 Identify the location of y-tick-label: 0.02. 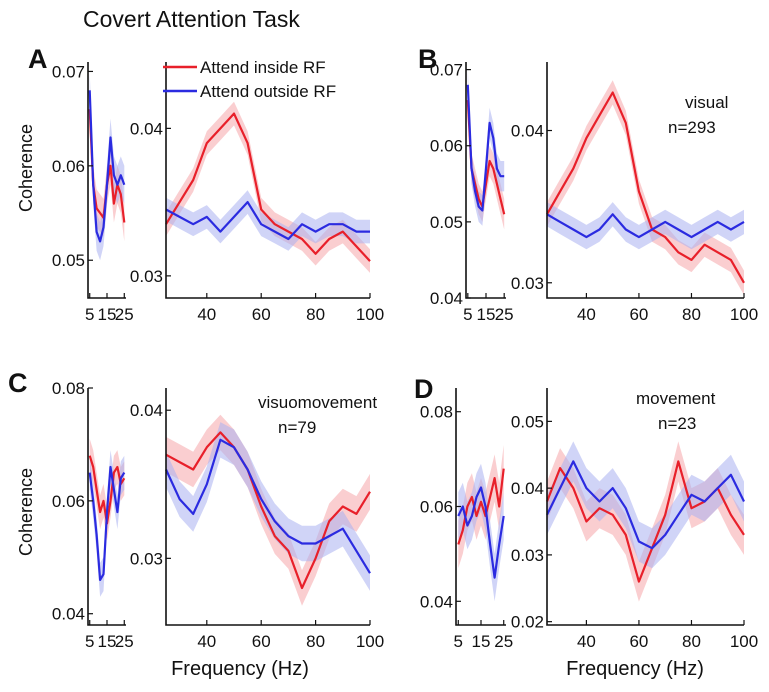
(527, 622).